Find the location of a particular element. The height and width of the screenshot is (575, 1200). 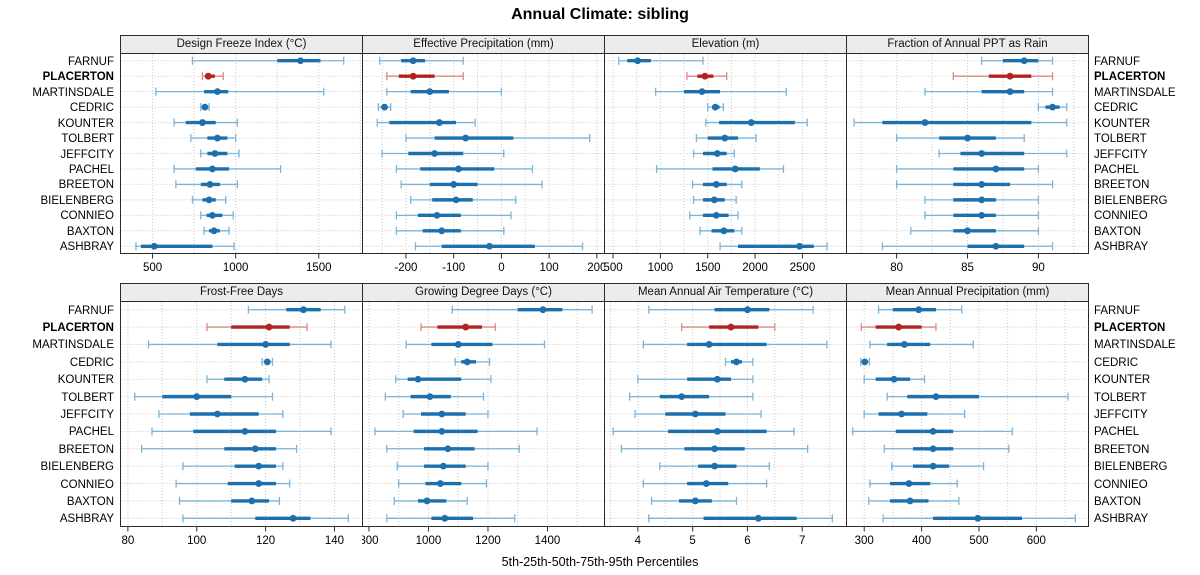

axis-tick-label: 6 is located at coordinates (747, 541).